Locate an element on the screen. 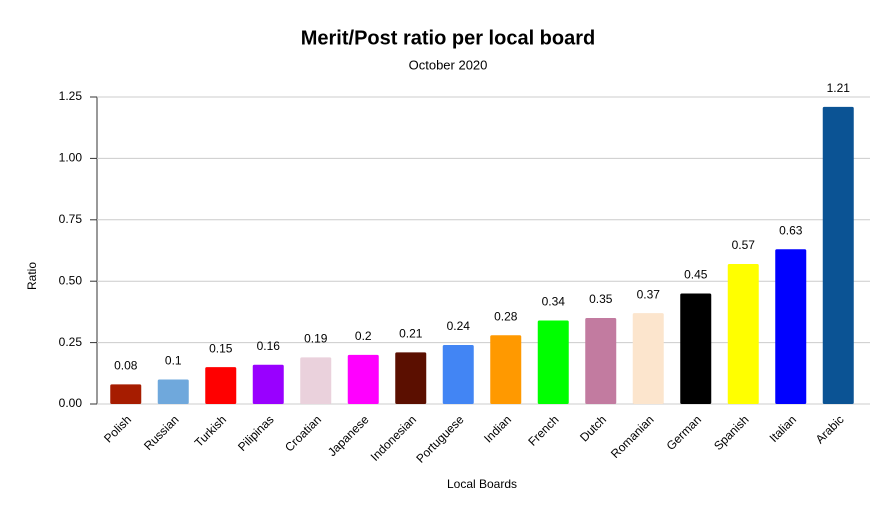  data-label: 0.28 is located at coordinates (506, 316).